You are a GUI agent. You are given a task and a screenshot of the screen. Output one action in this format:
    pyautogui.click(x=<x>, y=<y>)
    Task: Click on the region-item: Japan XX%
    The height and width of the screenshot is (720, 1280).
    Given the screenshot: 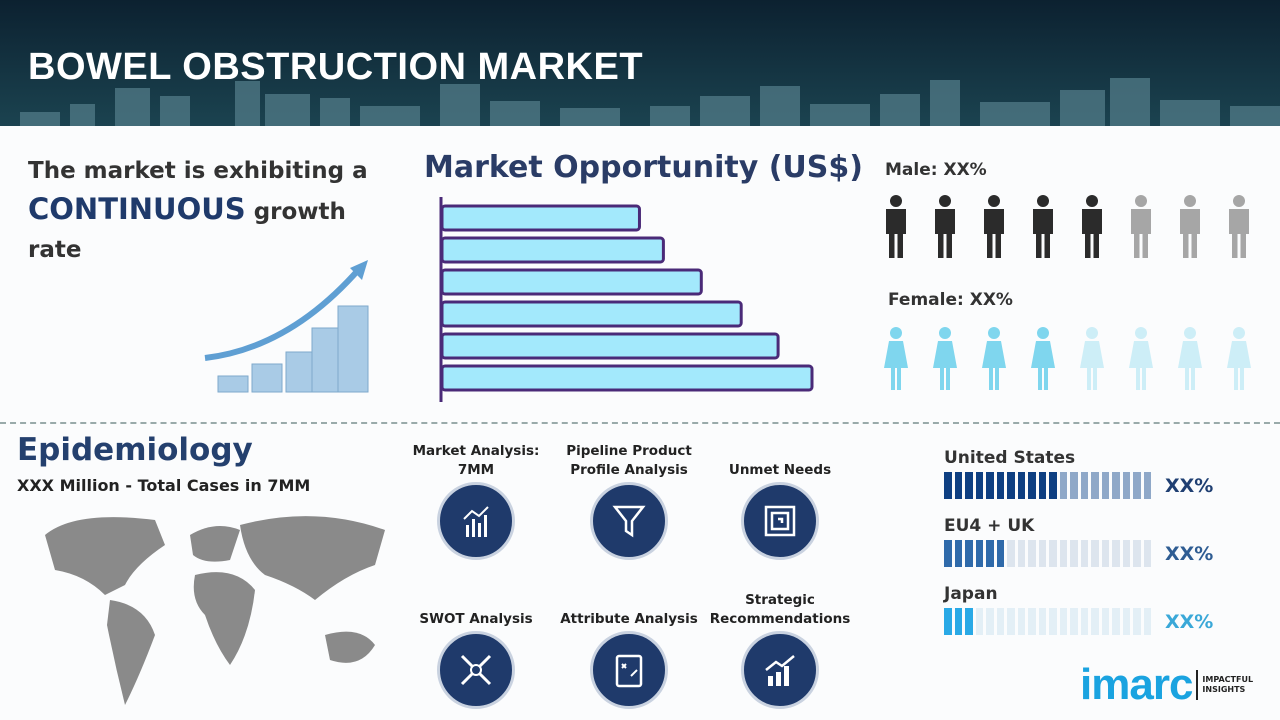 What is the action you would take?
    pyautogui.click(x=1078, y=609)
    